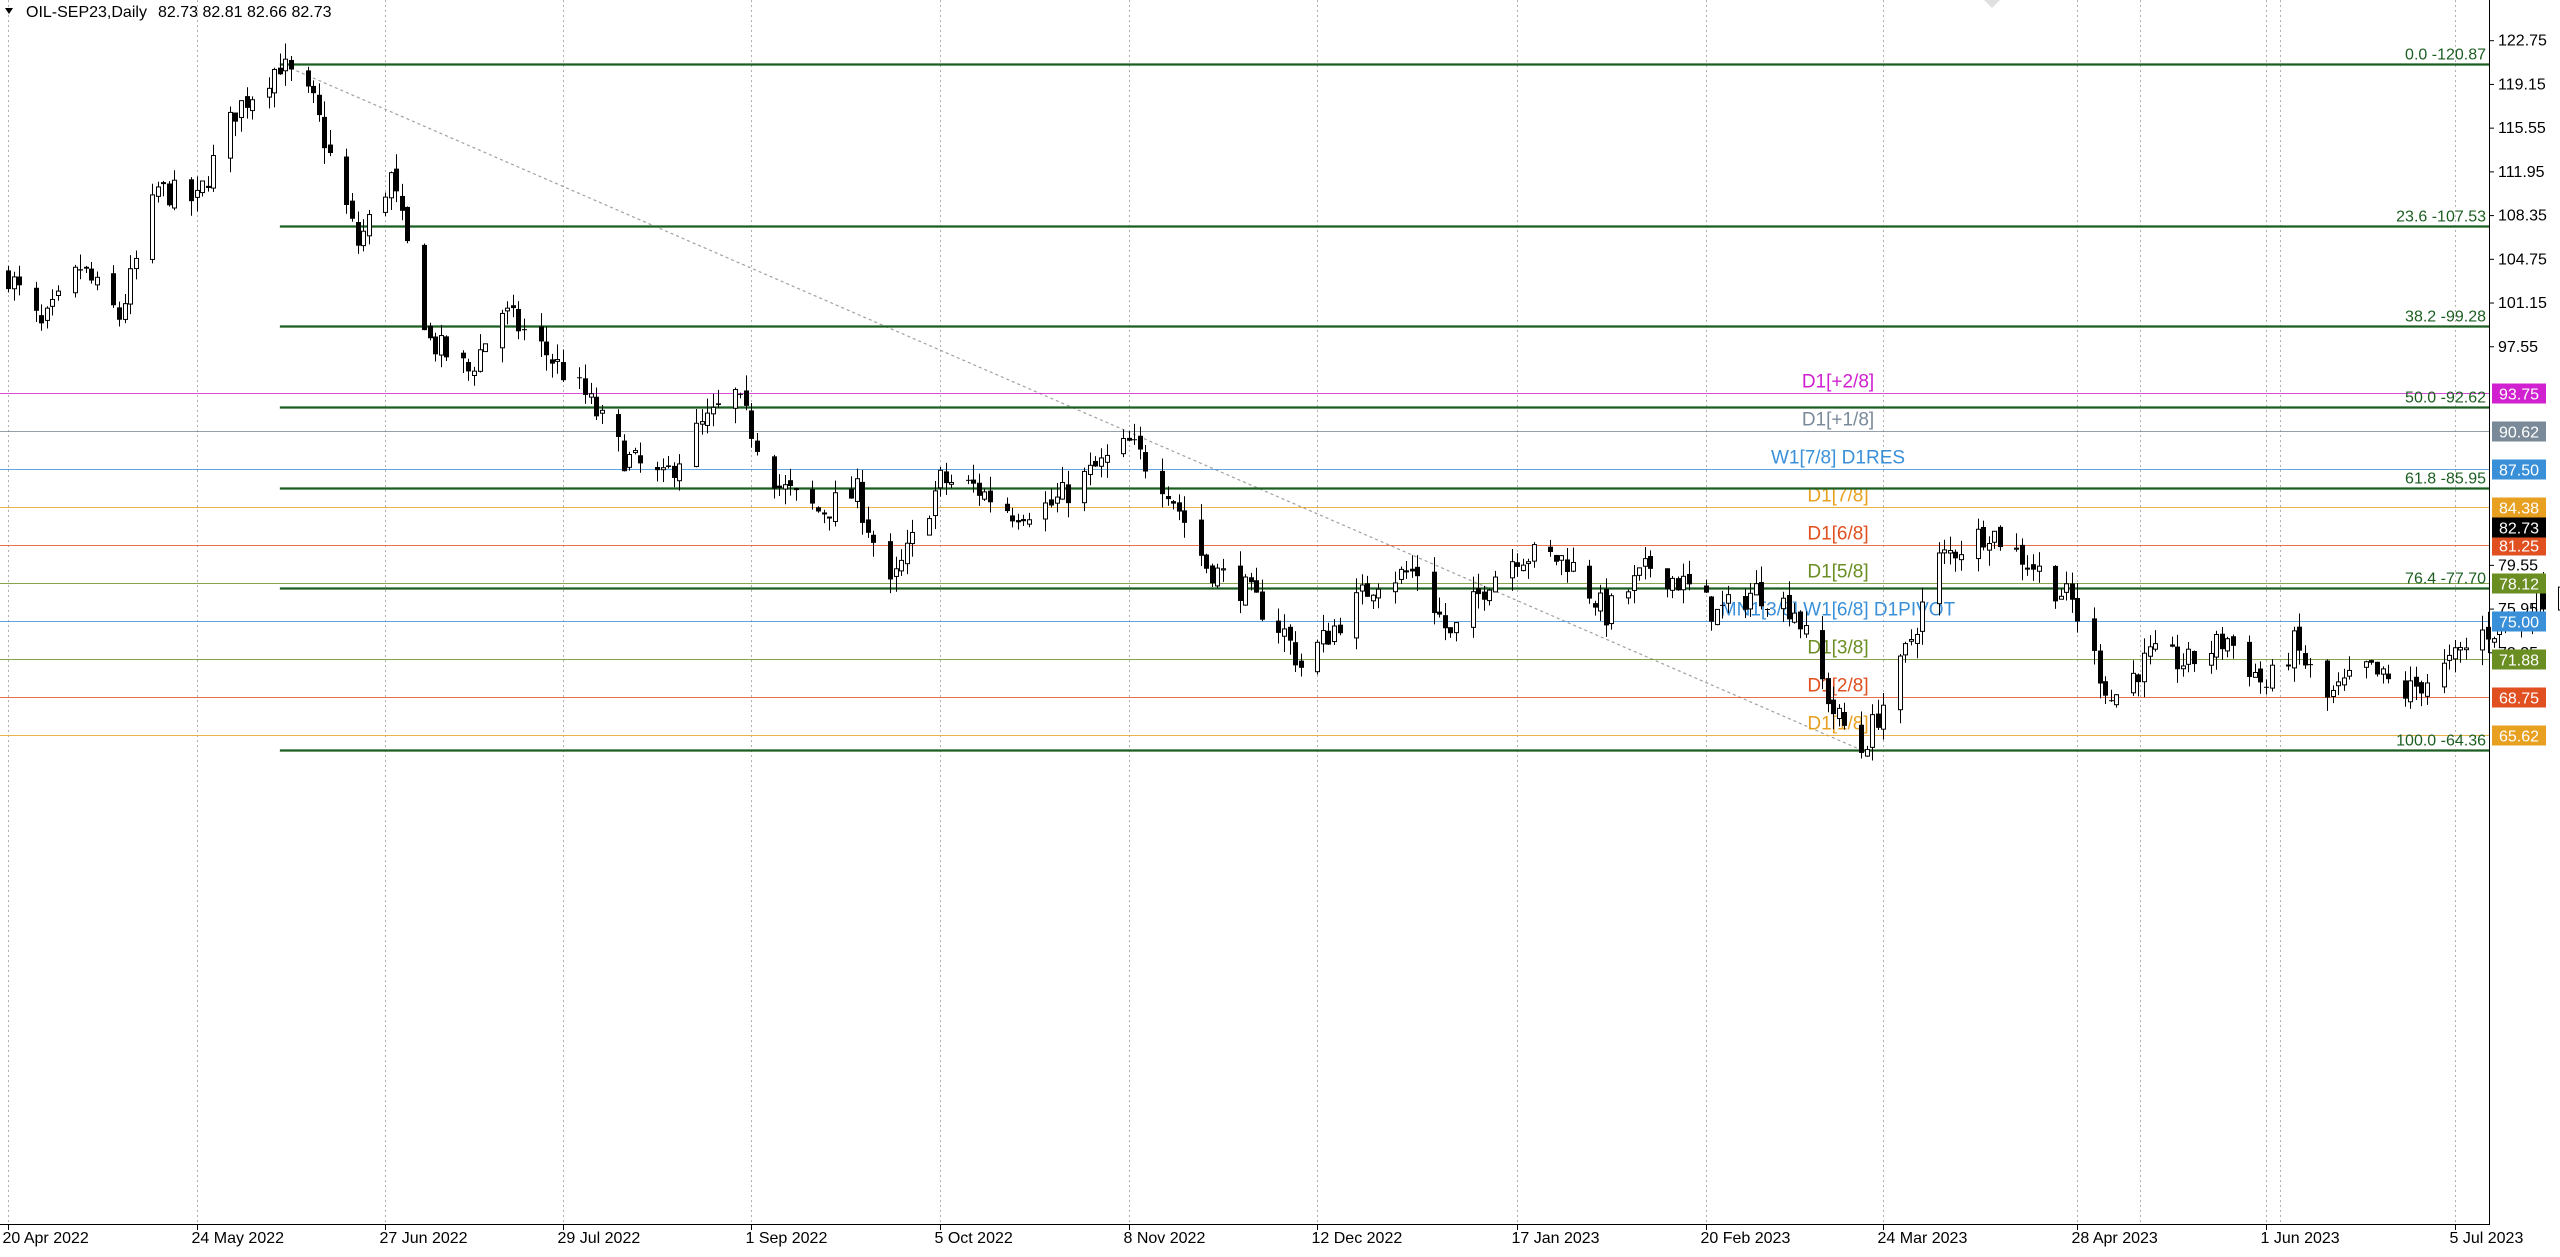  I want to click on level-label: D1[5/8], so click(1837, 572).